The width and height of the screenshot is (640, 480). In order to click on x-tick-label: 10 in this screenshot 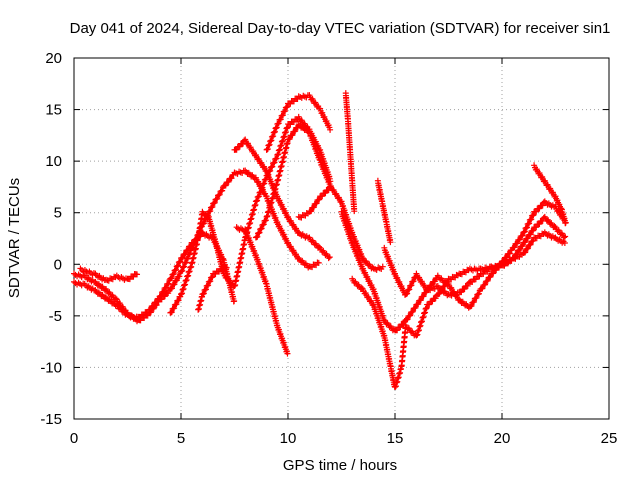, I will do `click(288, 438)`.